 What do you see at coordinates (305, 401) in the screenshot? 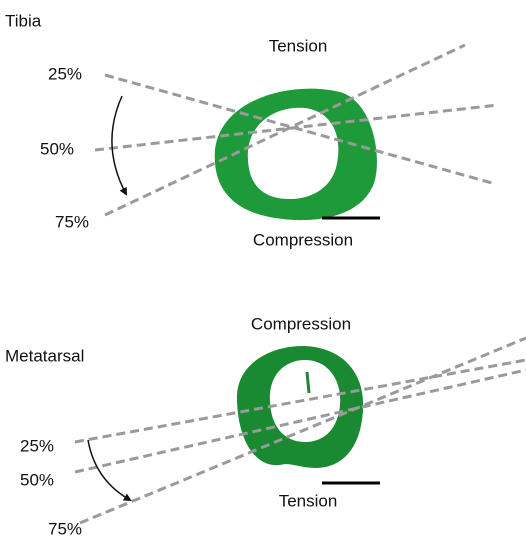
I see `bone-cavity` at bounding box center [305, 401].